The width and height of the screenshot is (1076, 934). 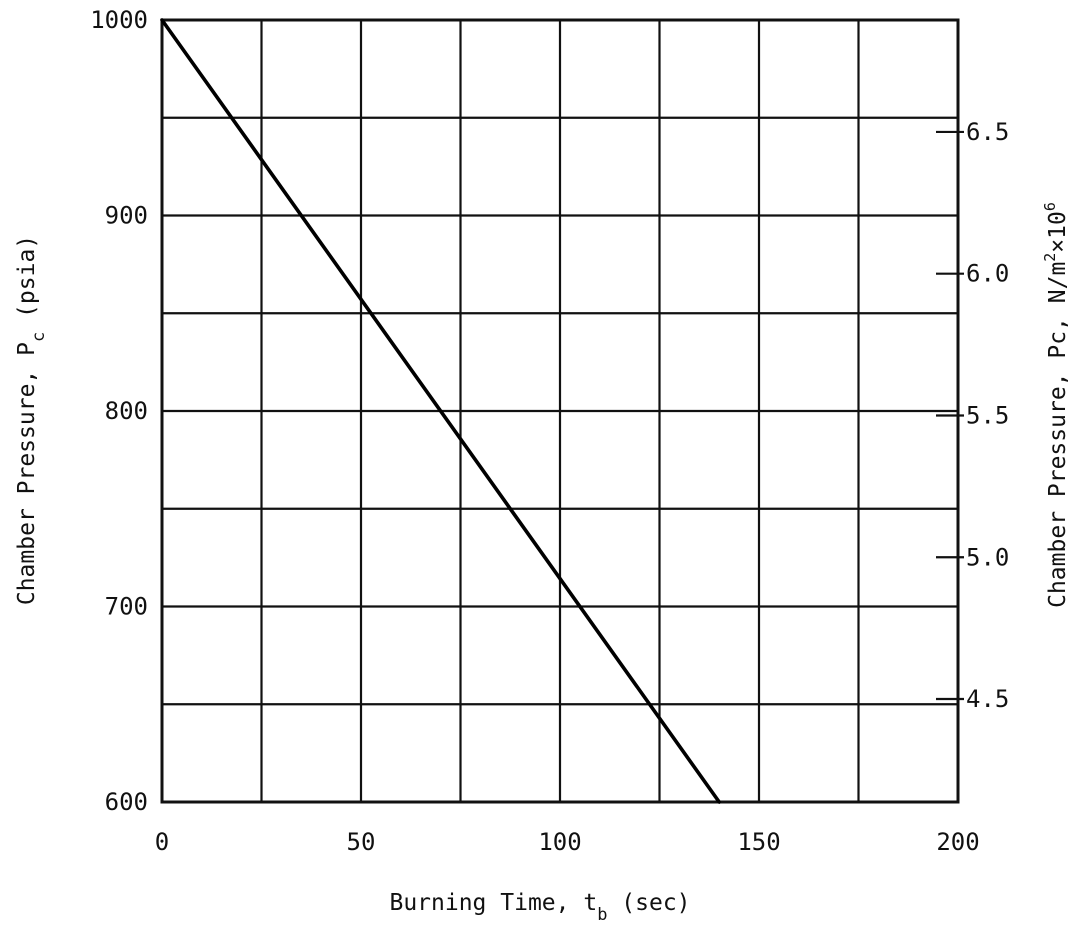 I want to click on x-tick-label: 100, so click(x=559, y=842).